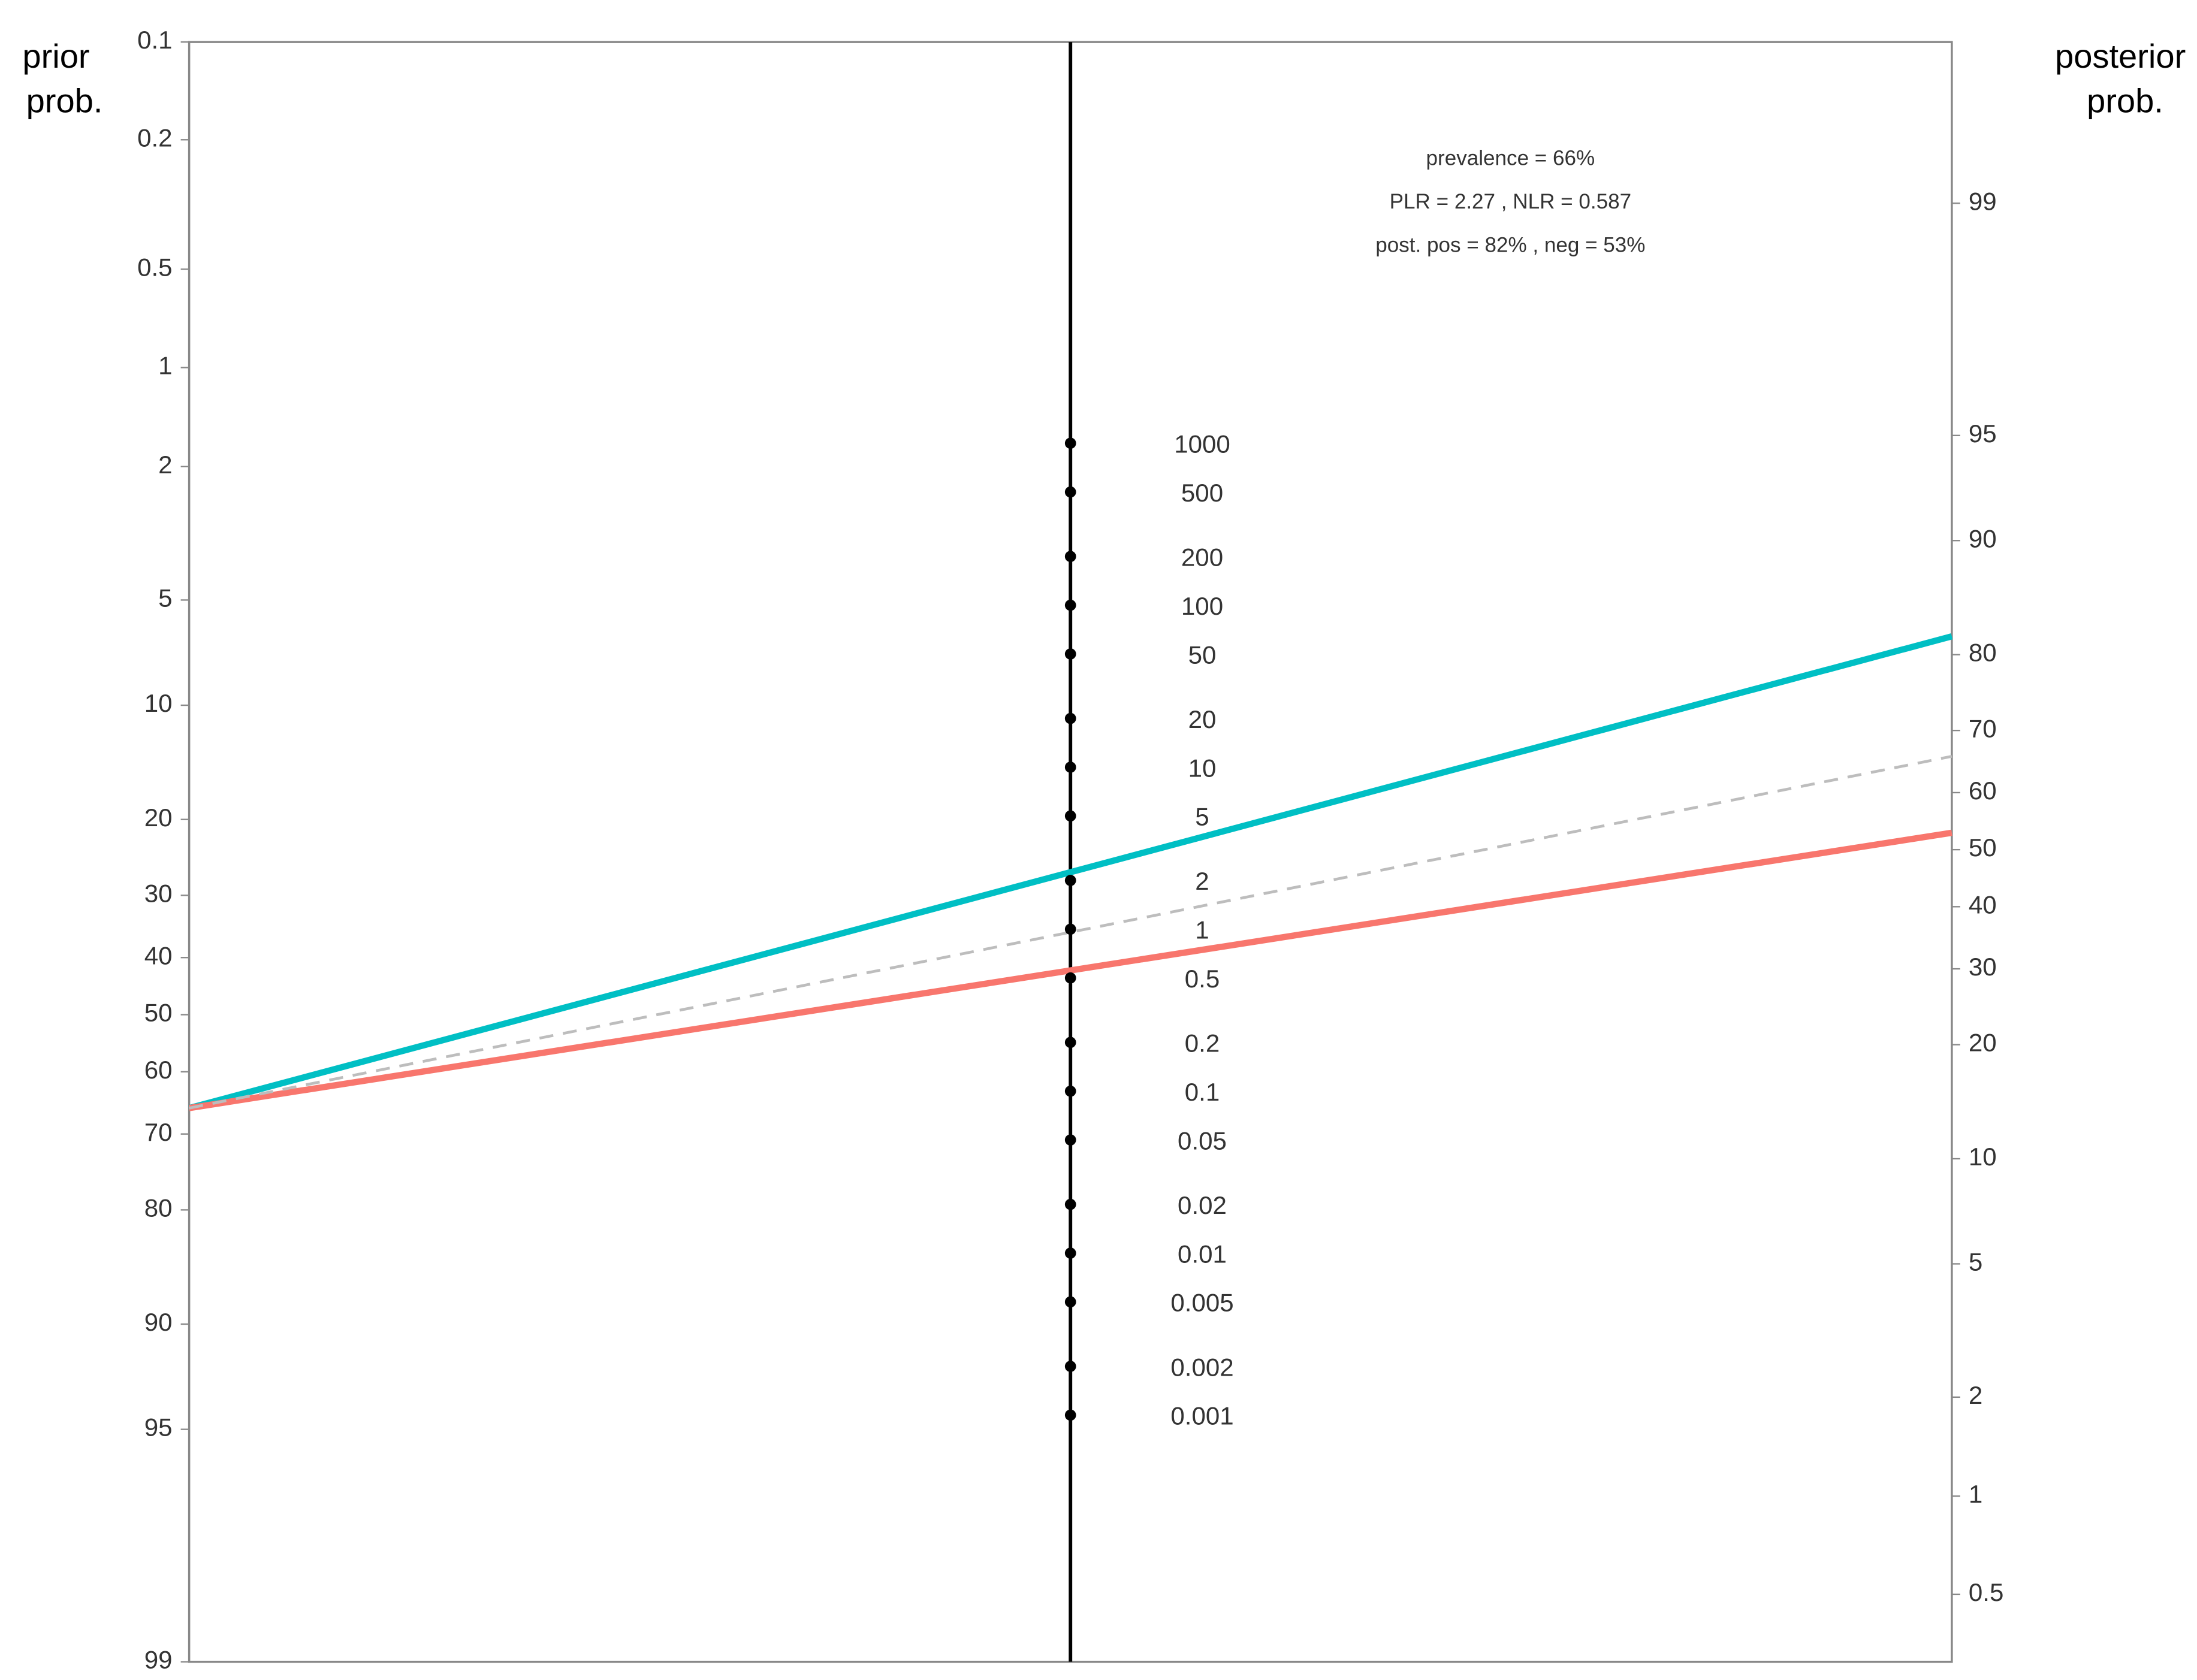 This screenshot has height=1680, width=2197. I want to click on lr-tick-label: 0.005, so click(1201, 1303).